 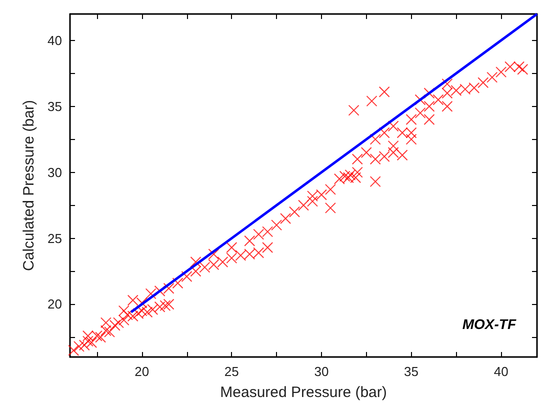 What do you see at coordinates (142, 371) in the screenshot?
I see `x-tick-label: 20` at bounding box center [142, 371].